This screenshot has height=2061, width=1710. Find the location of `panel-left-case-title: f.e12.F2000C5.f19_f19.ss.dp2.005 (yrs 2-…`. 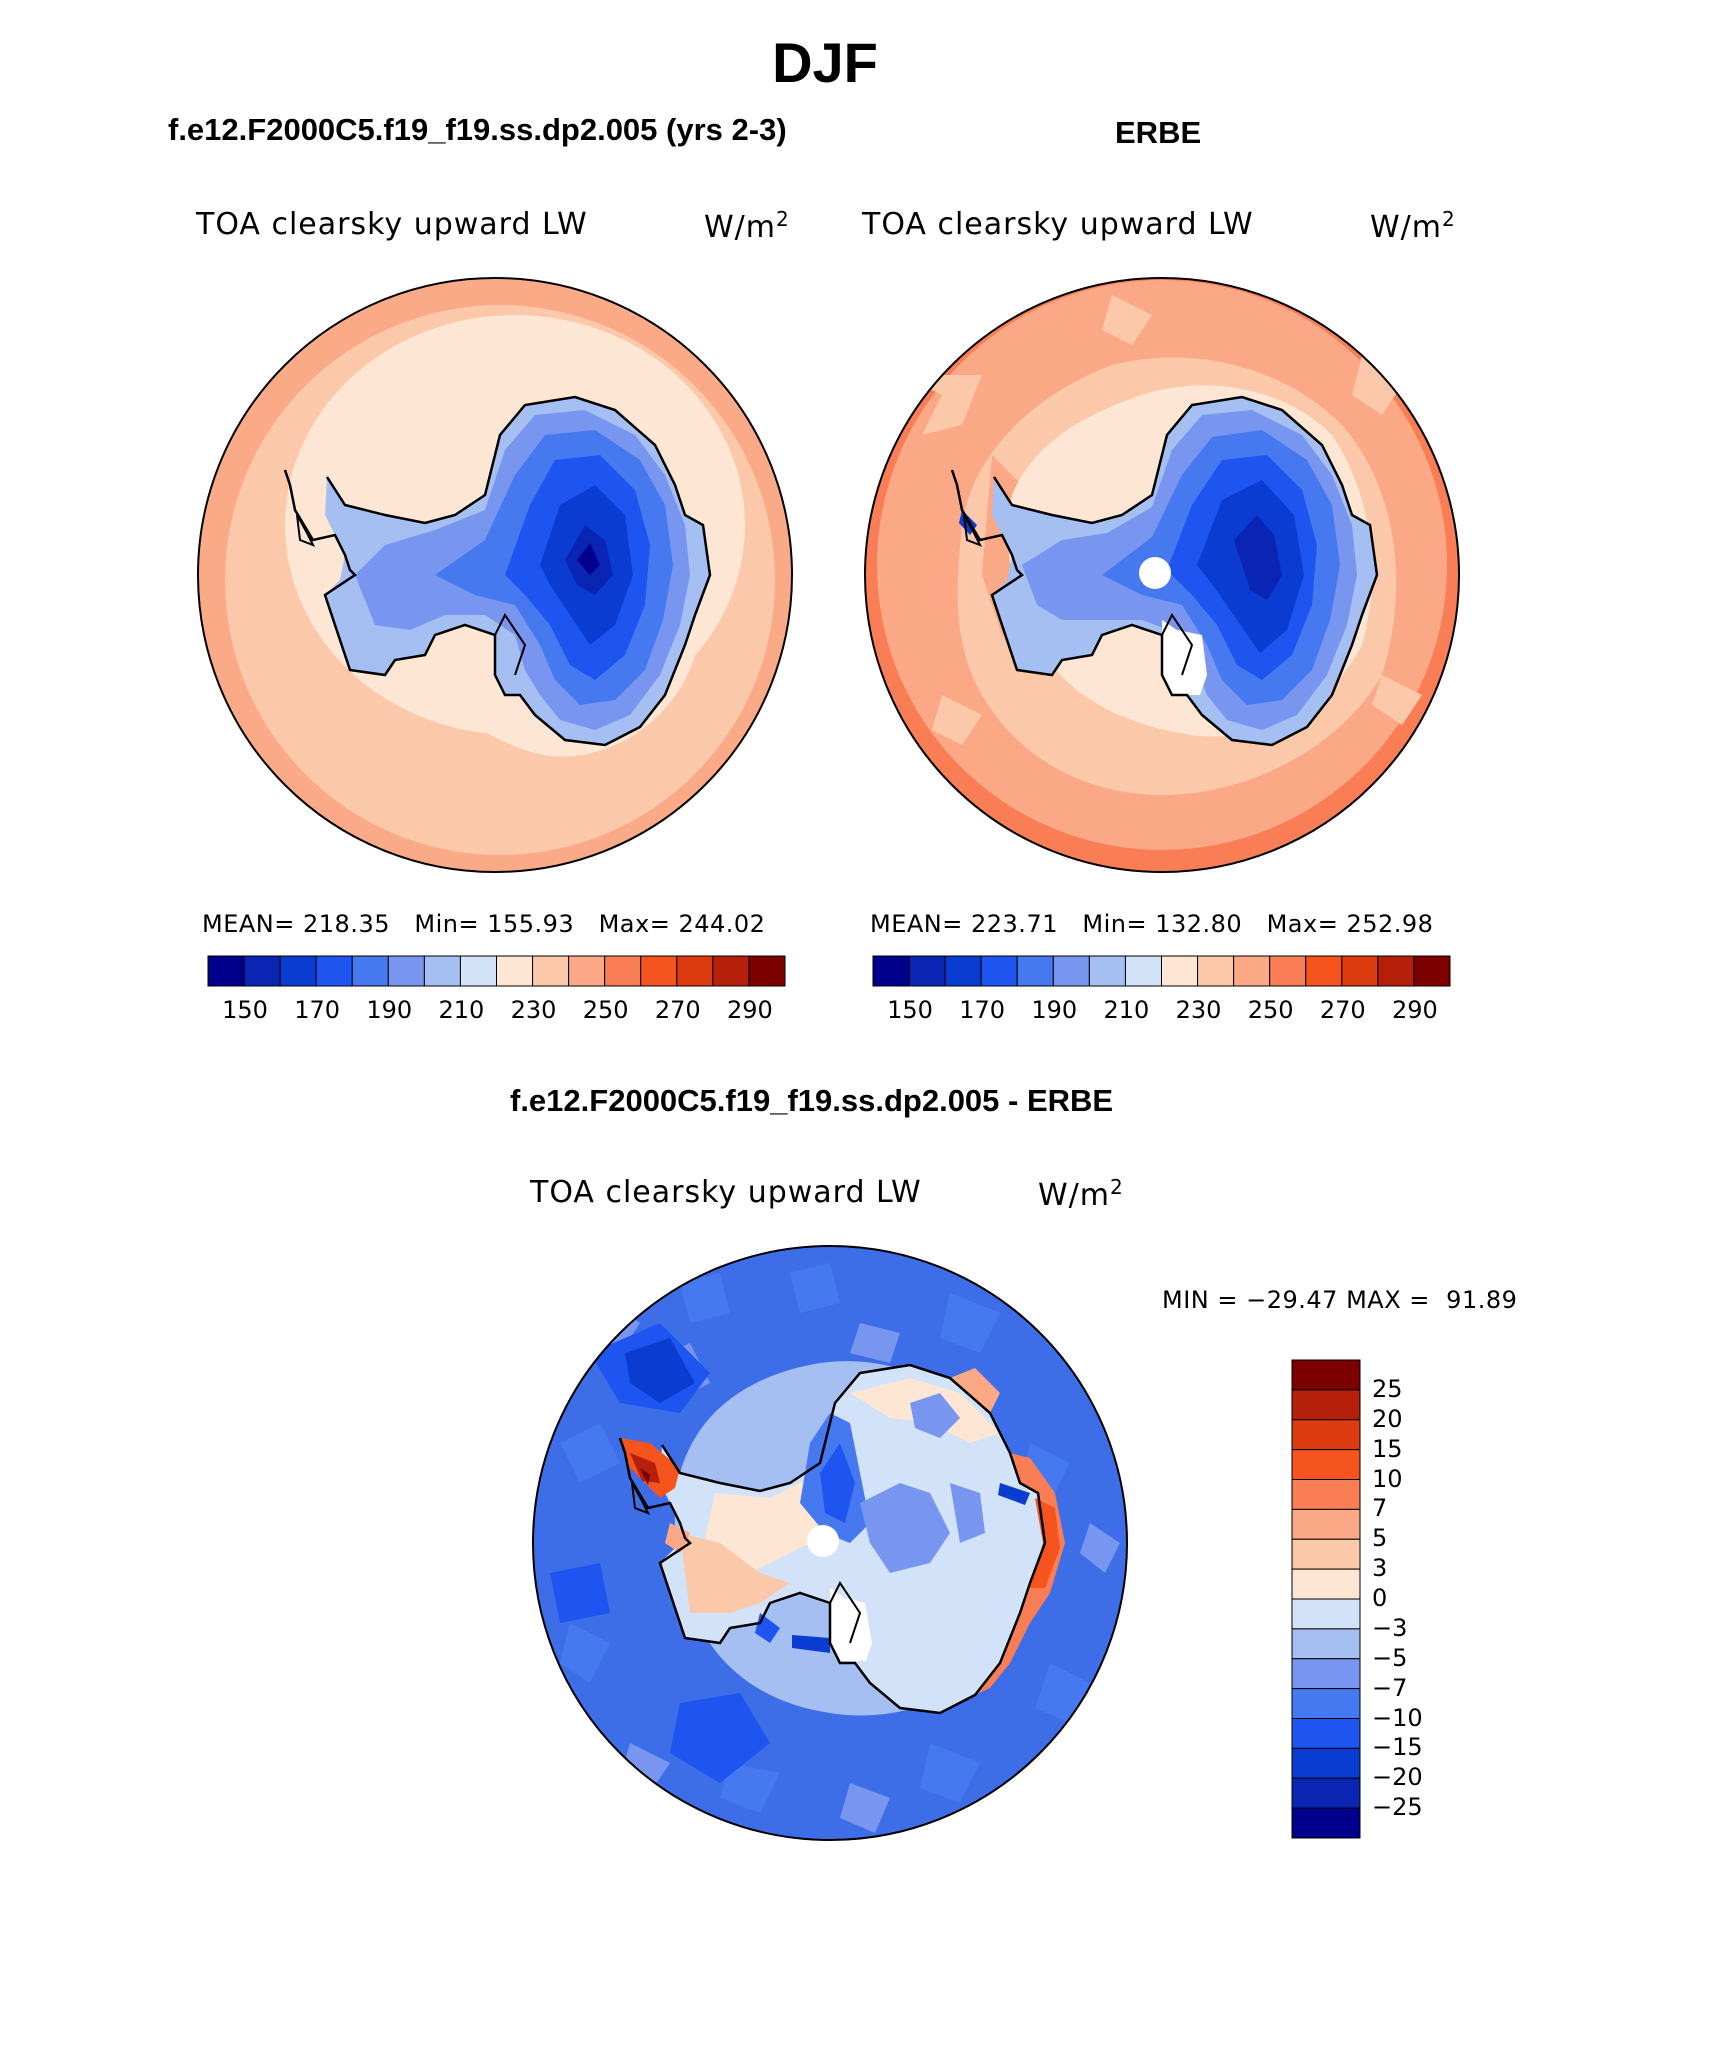

panel-left-case-title: f.e12.F2000C5.f19_f19.ss.dp2.005 (yrs 2-… is located at coordinates (477, 129).